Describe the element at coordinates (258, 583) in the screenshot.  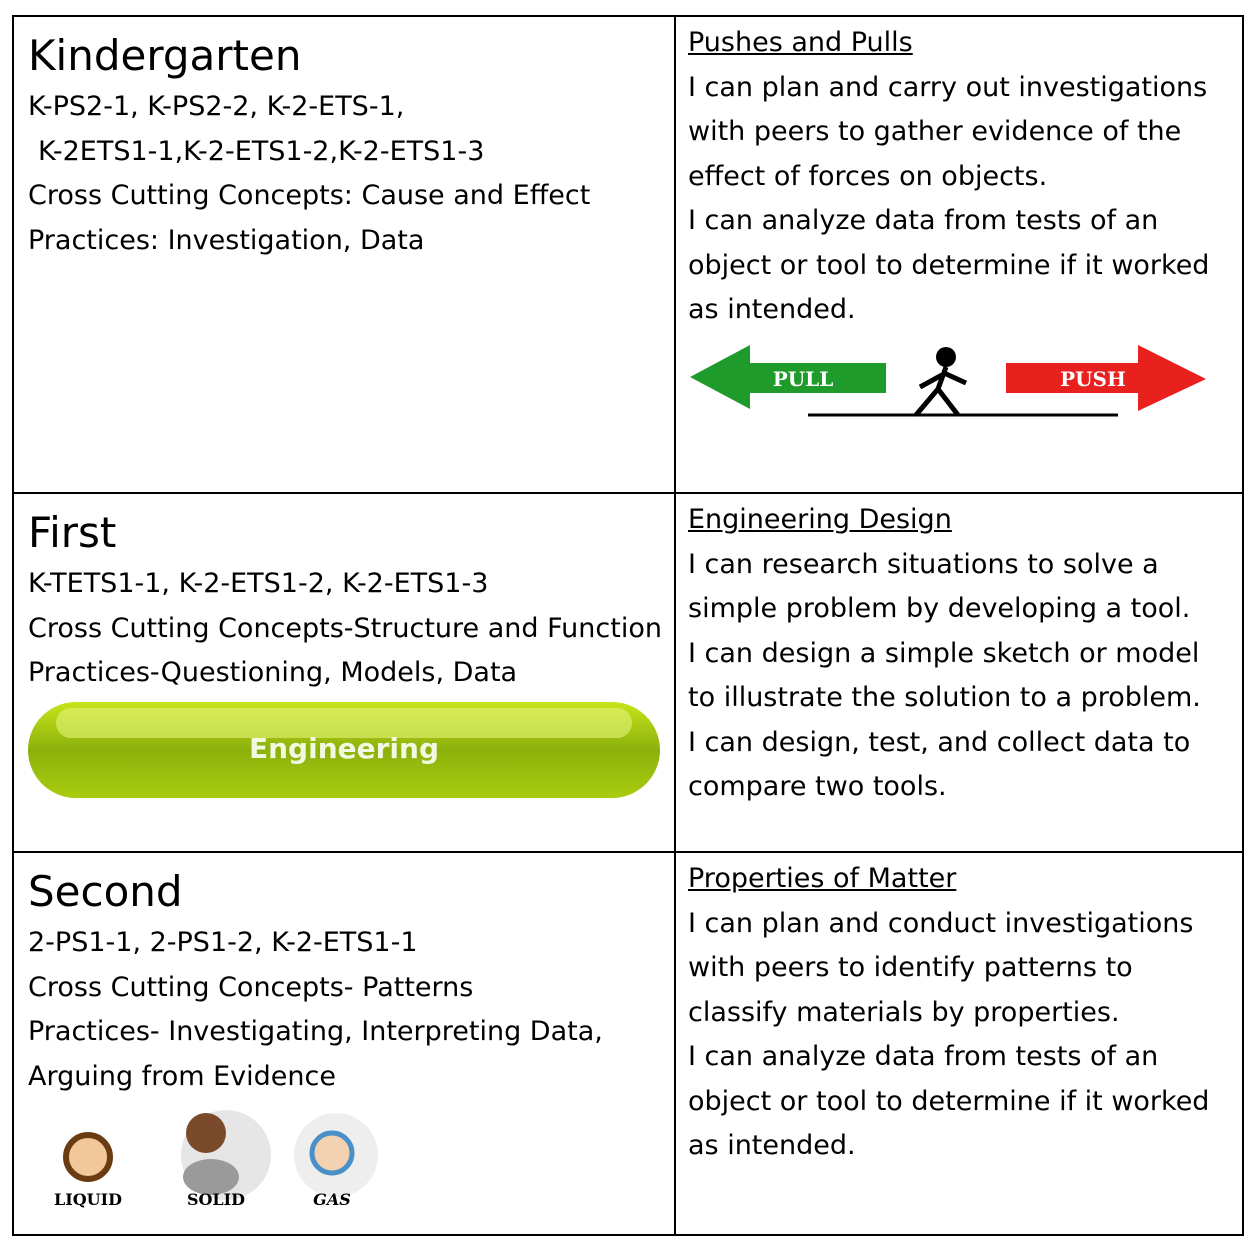
I see `detail: K-TETS1-1, K-2-ETS1-2, K-2-ETS1-3` at that location.